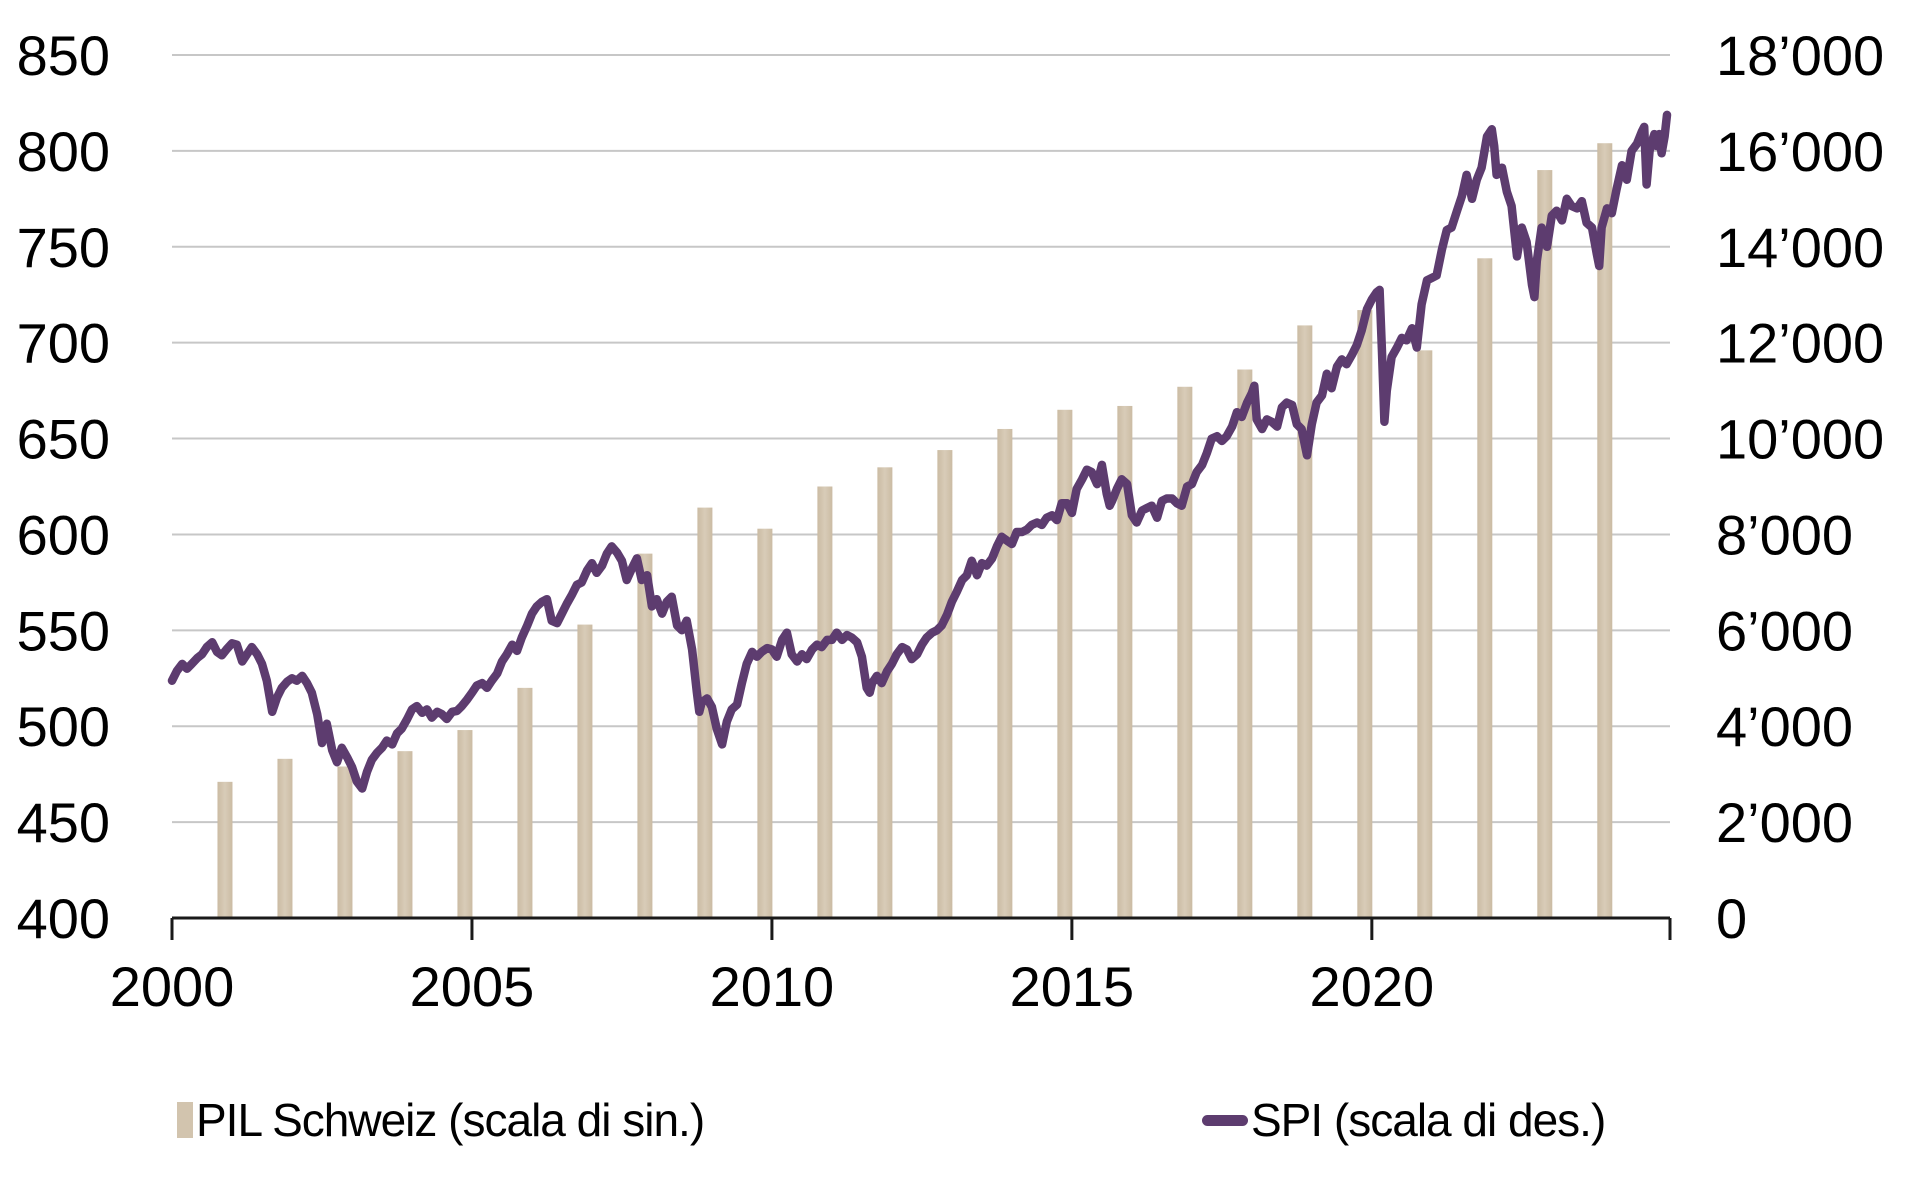 The image size is (1920, 1200). I want to click on y-axis-label-right: 14’000, so click(1800, 247).